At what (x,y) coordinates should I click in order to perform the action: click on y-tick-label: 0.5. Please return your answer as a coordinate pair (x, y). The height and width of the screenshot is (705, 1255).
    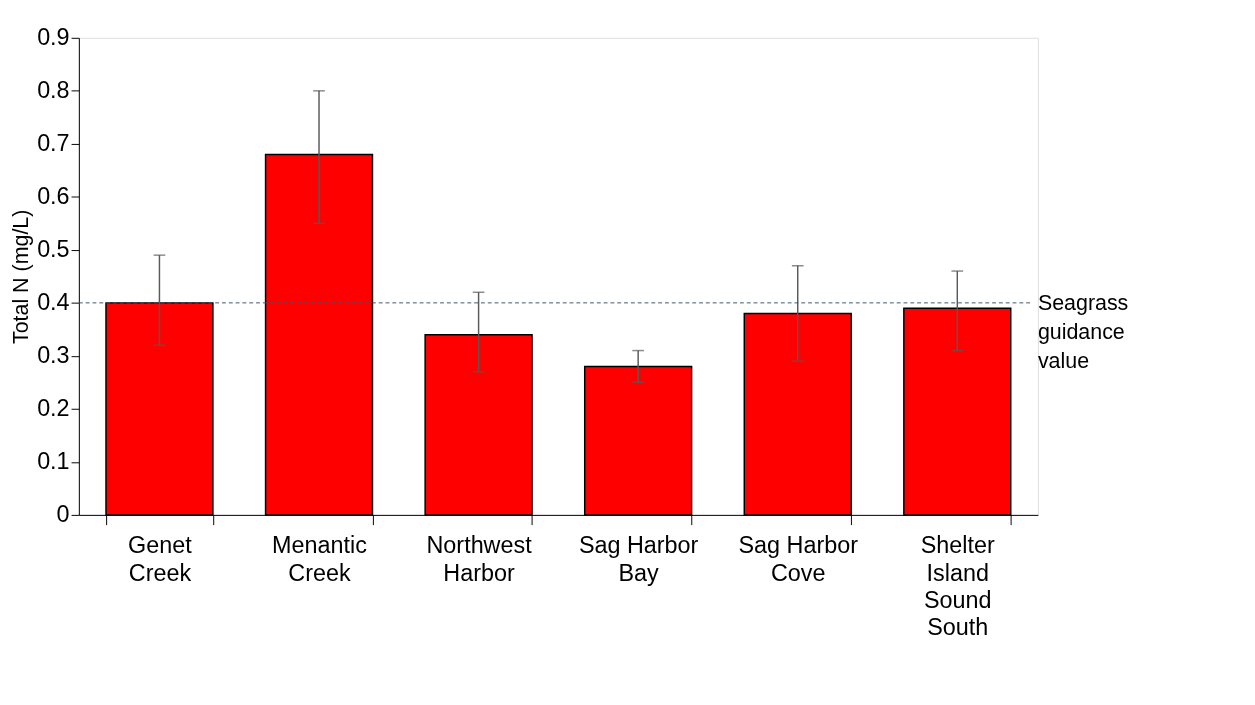
    Looking at the image, I should click on (53, 249).